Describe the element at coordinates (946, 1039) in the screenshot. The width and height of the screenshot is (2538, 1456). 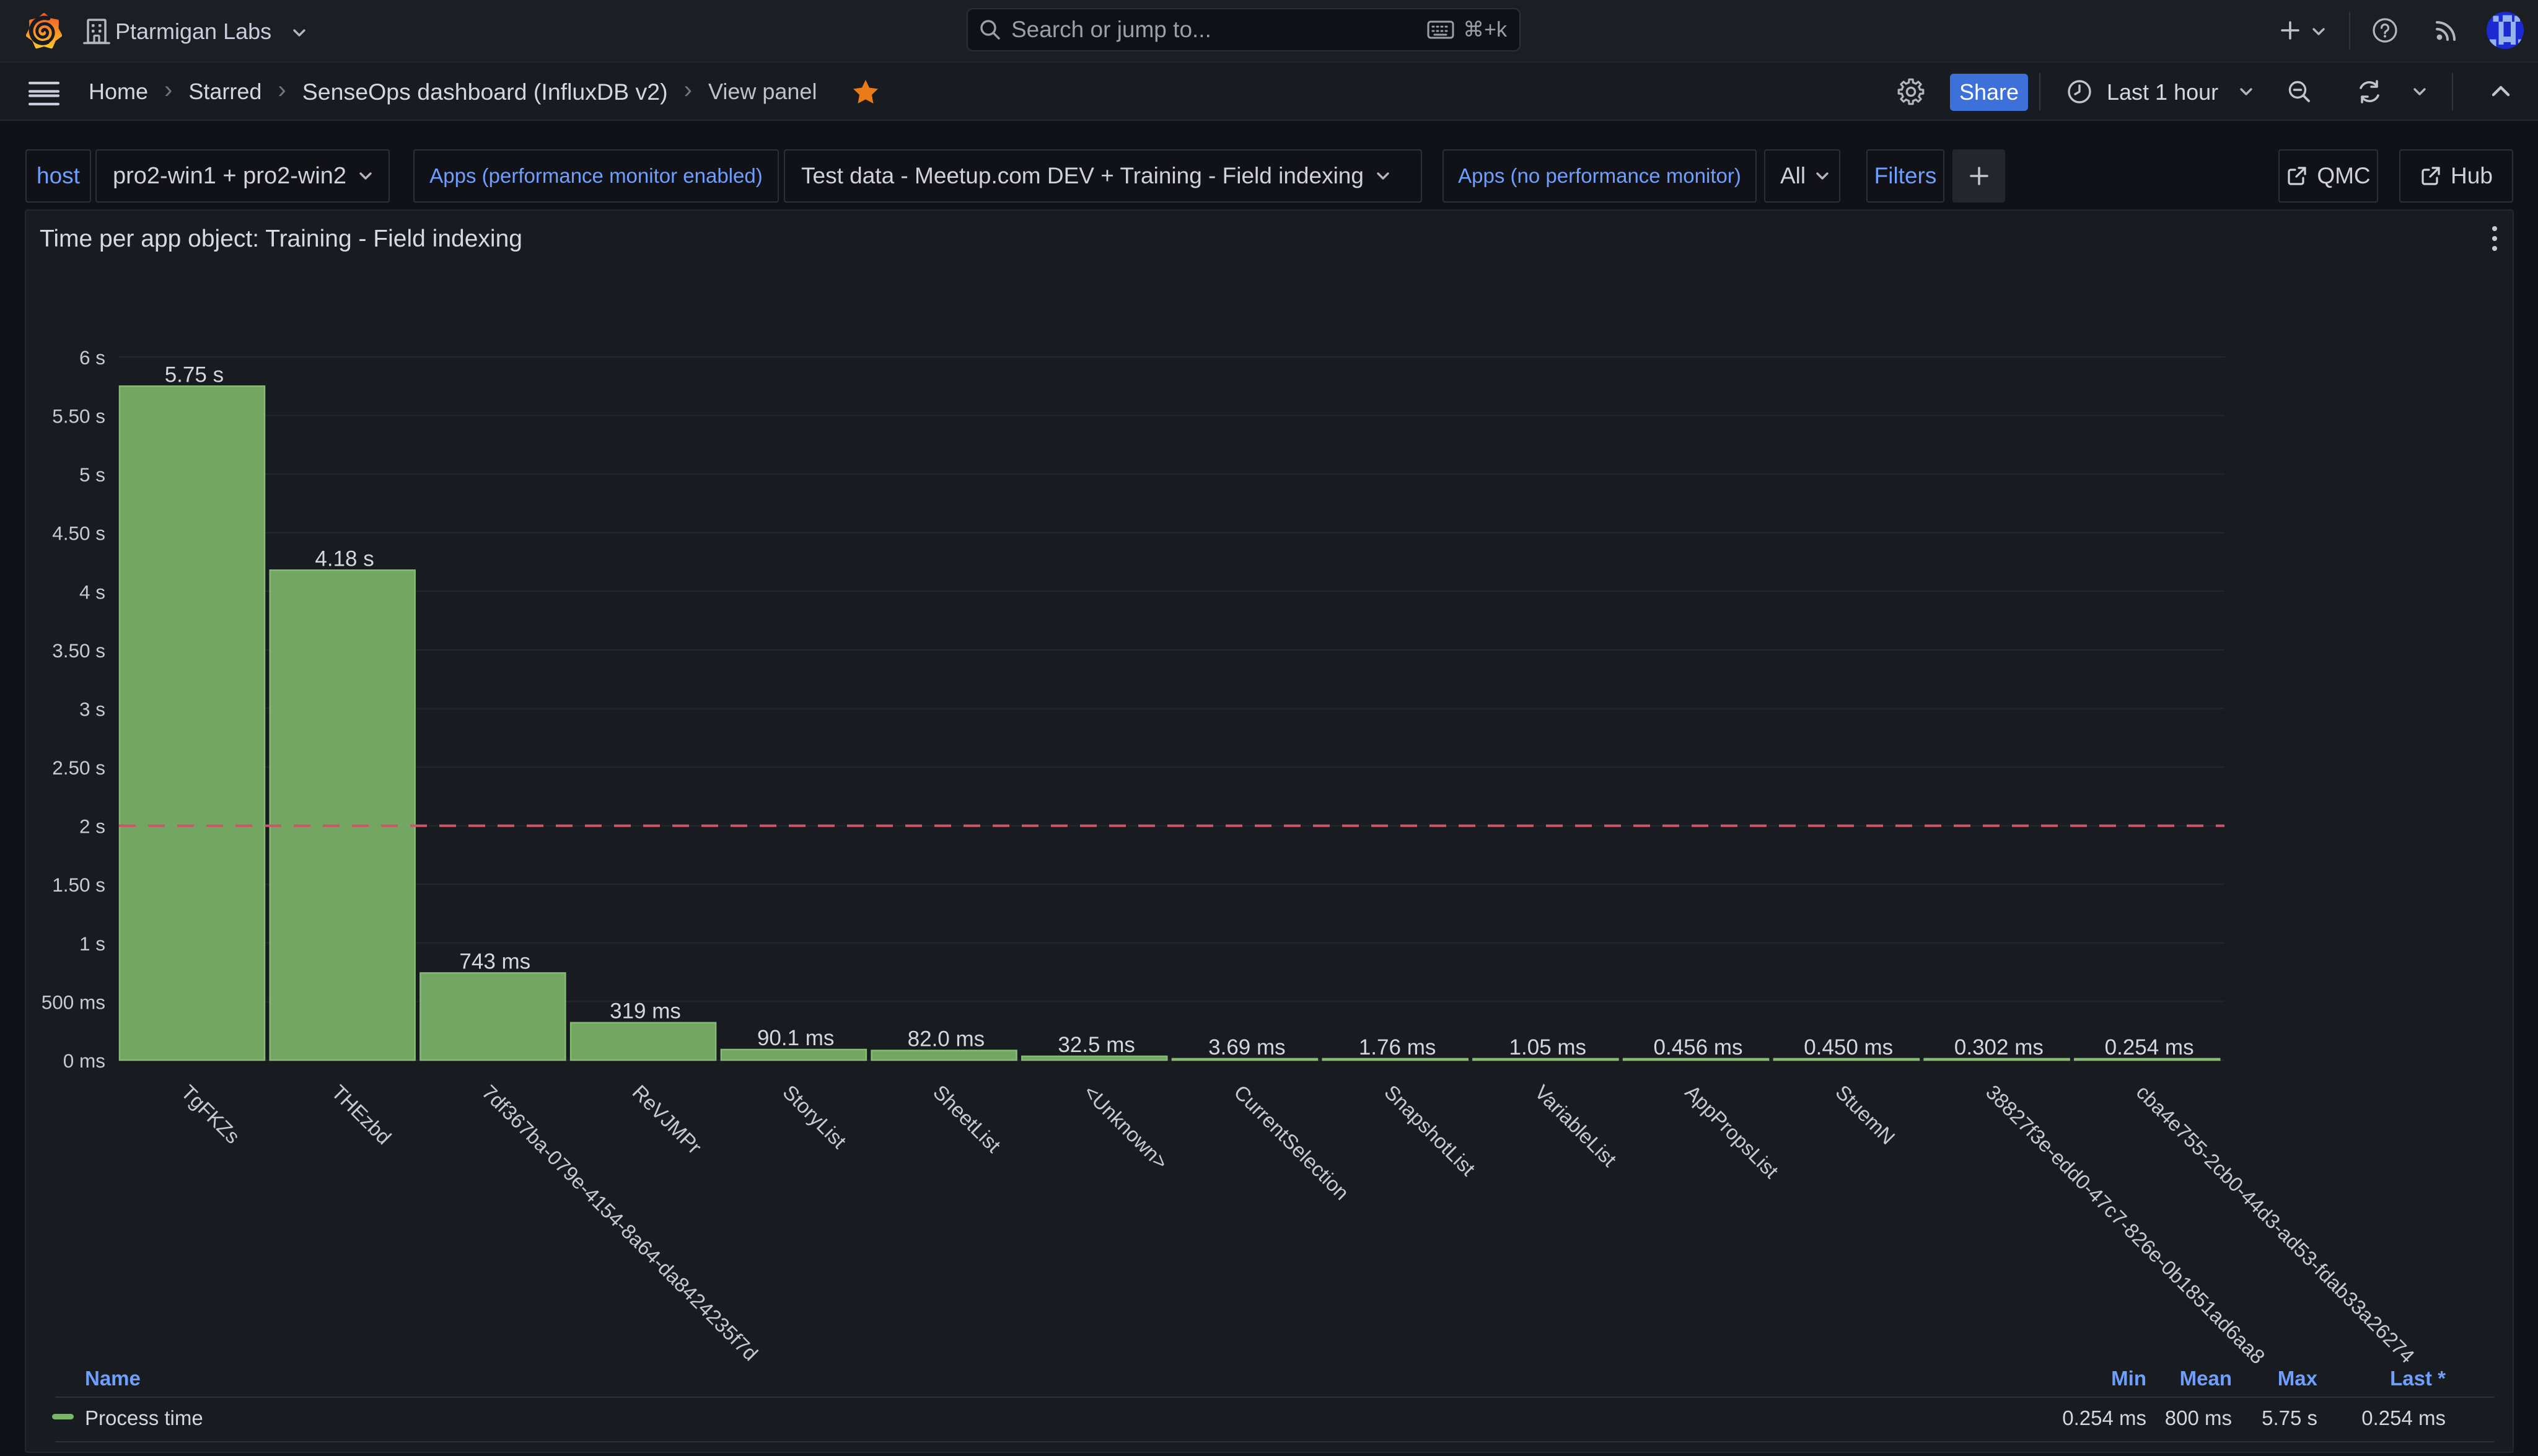
I see `svg-text: 82.0 ms` at that location.